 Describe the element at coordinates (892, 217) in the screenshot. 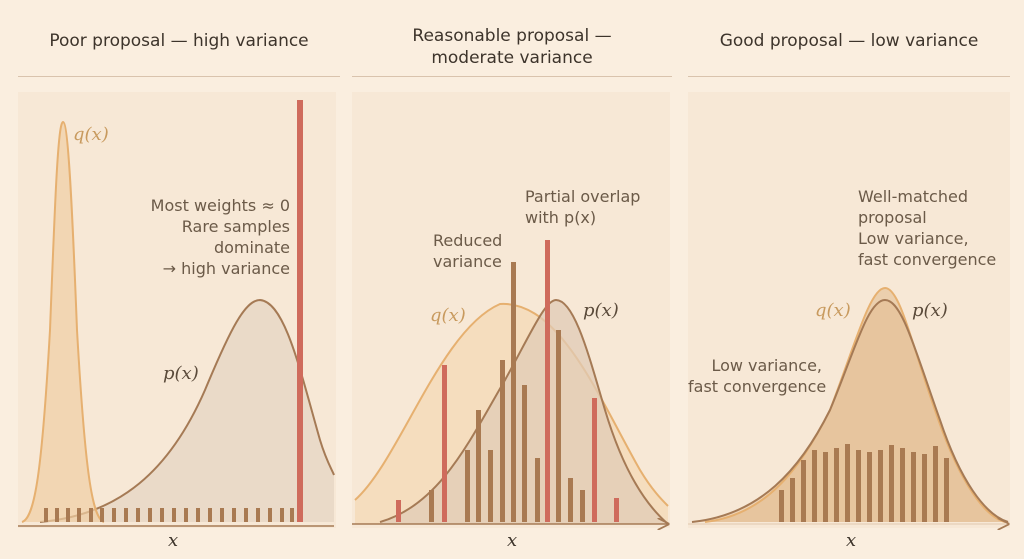

I see `annotation-line: proposal` at that location.